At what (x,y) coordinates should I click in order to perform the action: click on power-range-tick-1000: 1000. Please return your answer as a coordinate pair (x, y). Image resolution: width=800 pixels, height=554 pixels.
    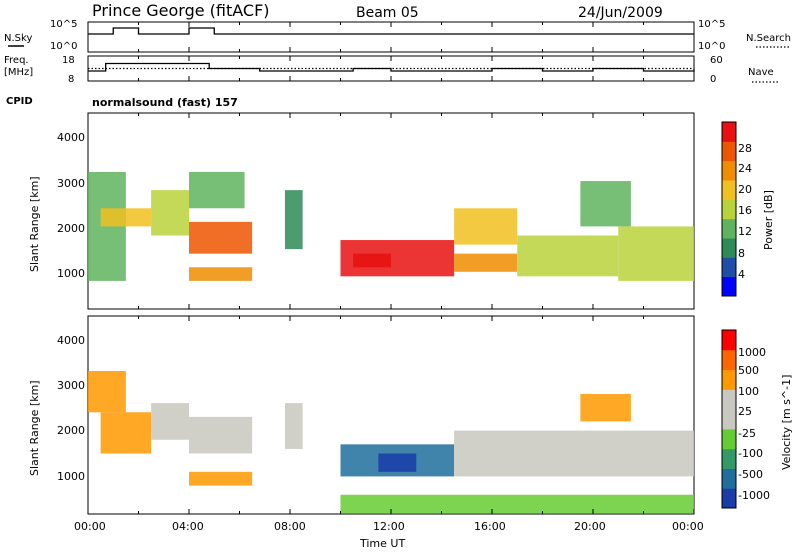
    Looking at the image, I should click on (71, 273).